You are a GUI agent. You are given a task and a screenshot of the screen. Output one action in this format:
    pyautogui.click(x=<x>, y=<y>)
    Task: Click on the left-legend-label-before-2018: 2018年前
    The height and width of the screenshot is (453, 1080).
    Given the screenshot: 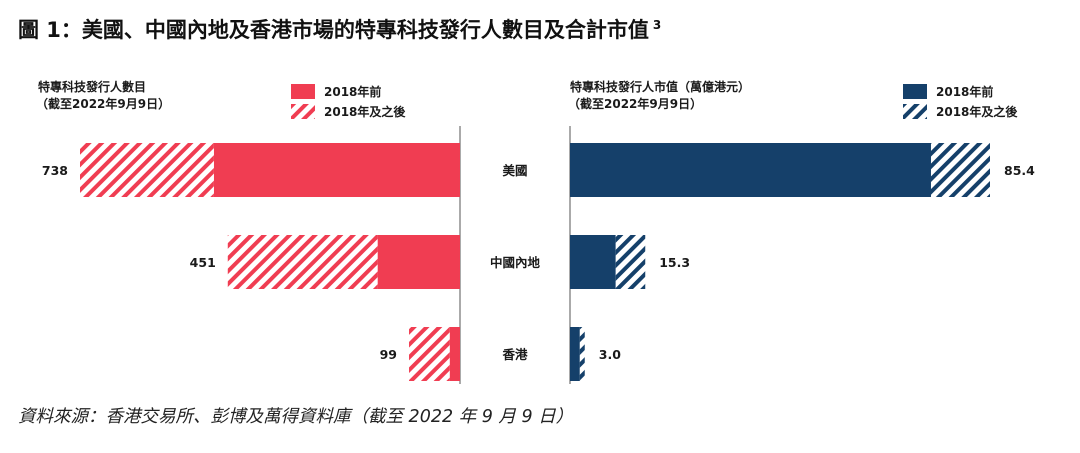 What is the action you would take?
    pyautogui.click(x=352, y=91)
    